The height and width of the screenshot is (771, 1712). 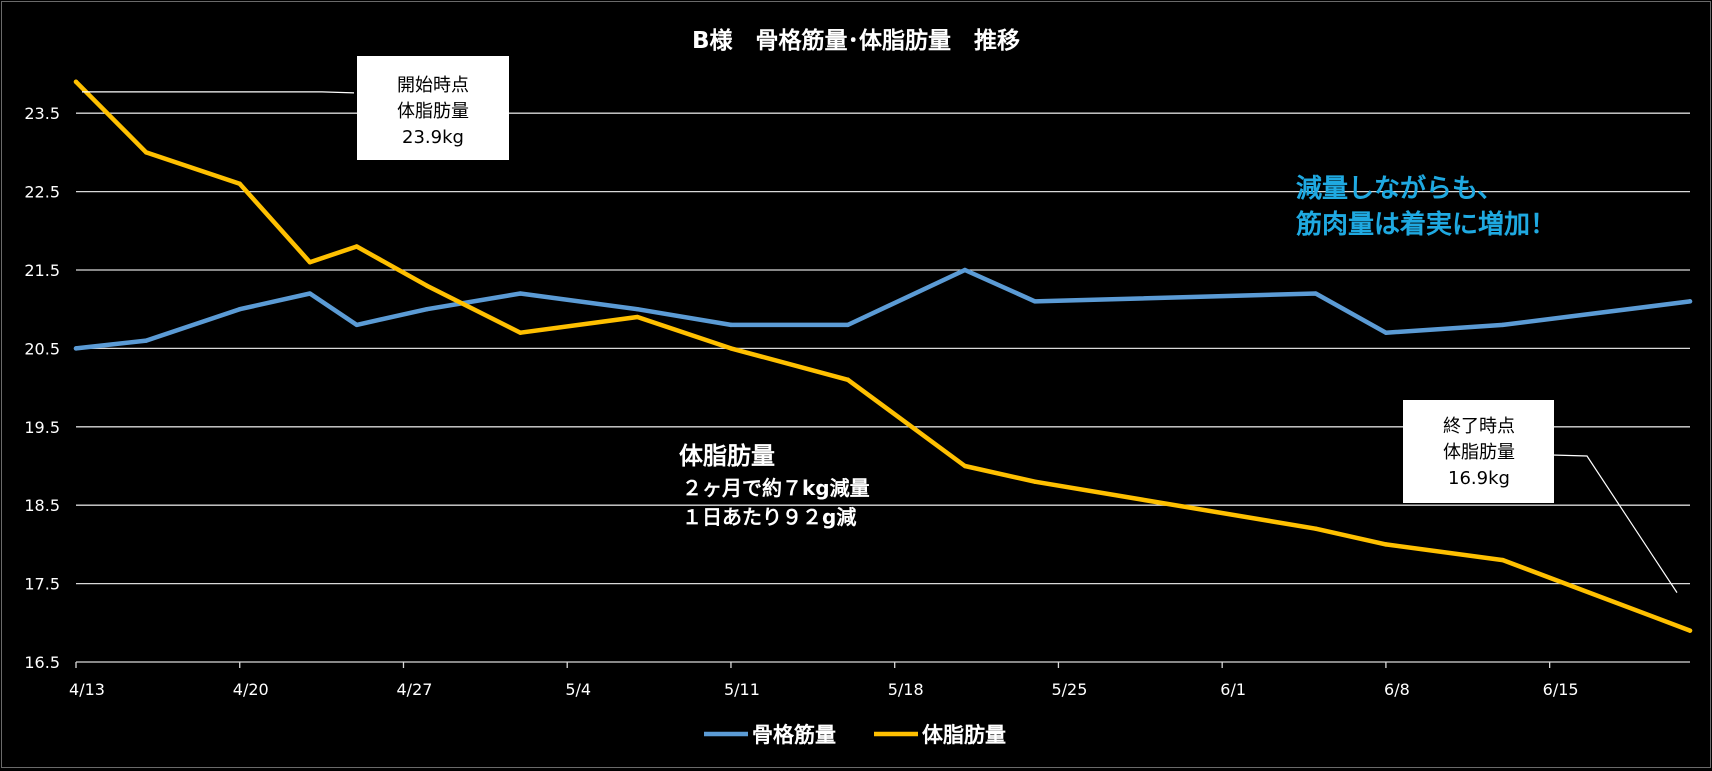 What do you see at coordinates (415, 689) in the screenshot?
I see `x-tick-label: 4/27` at bounding box center [415, 689].